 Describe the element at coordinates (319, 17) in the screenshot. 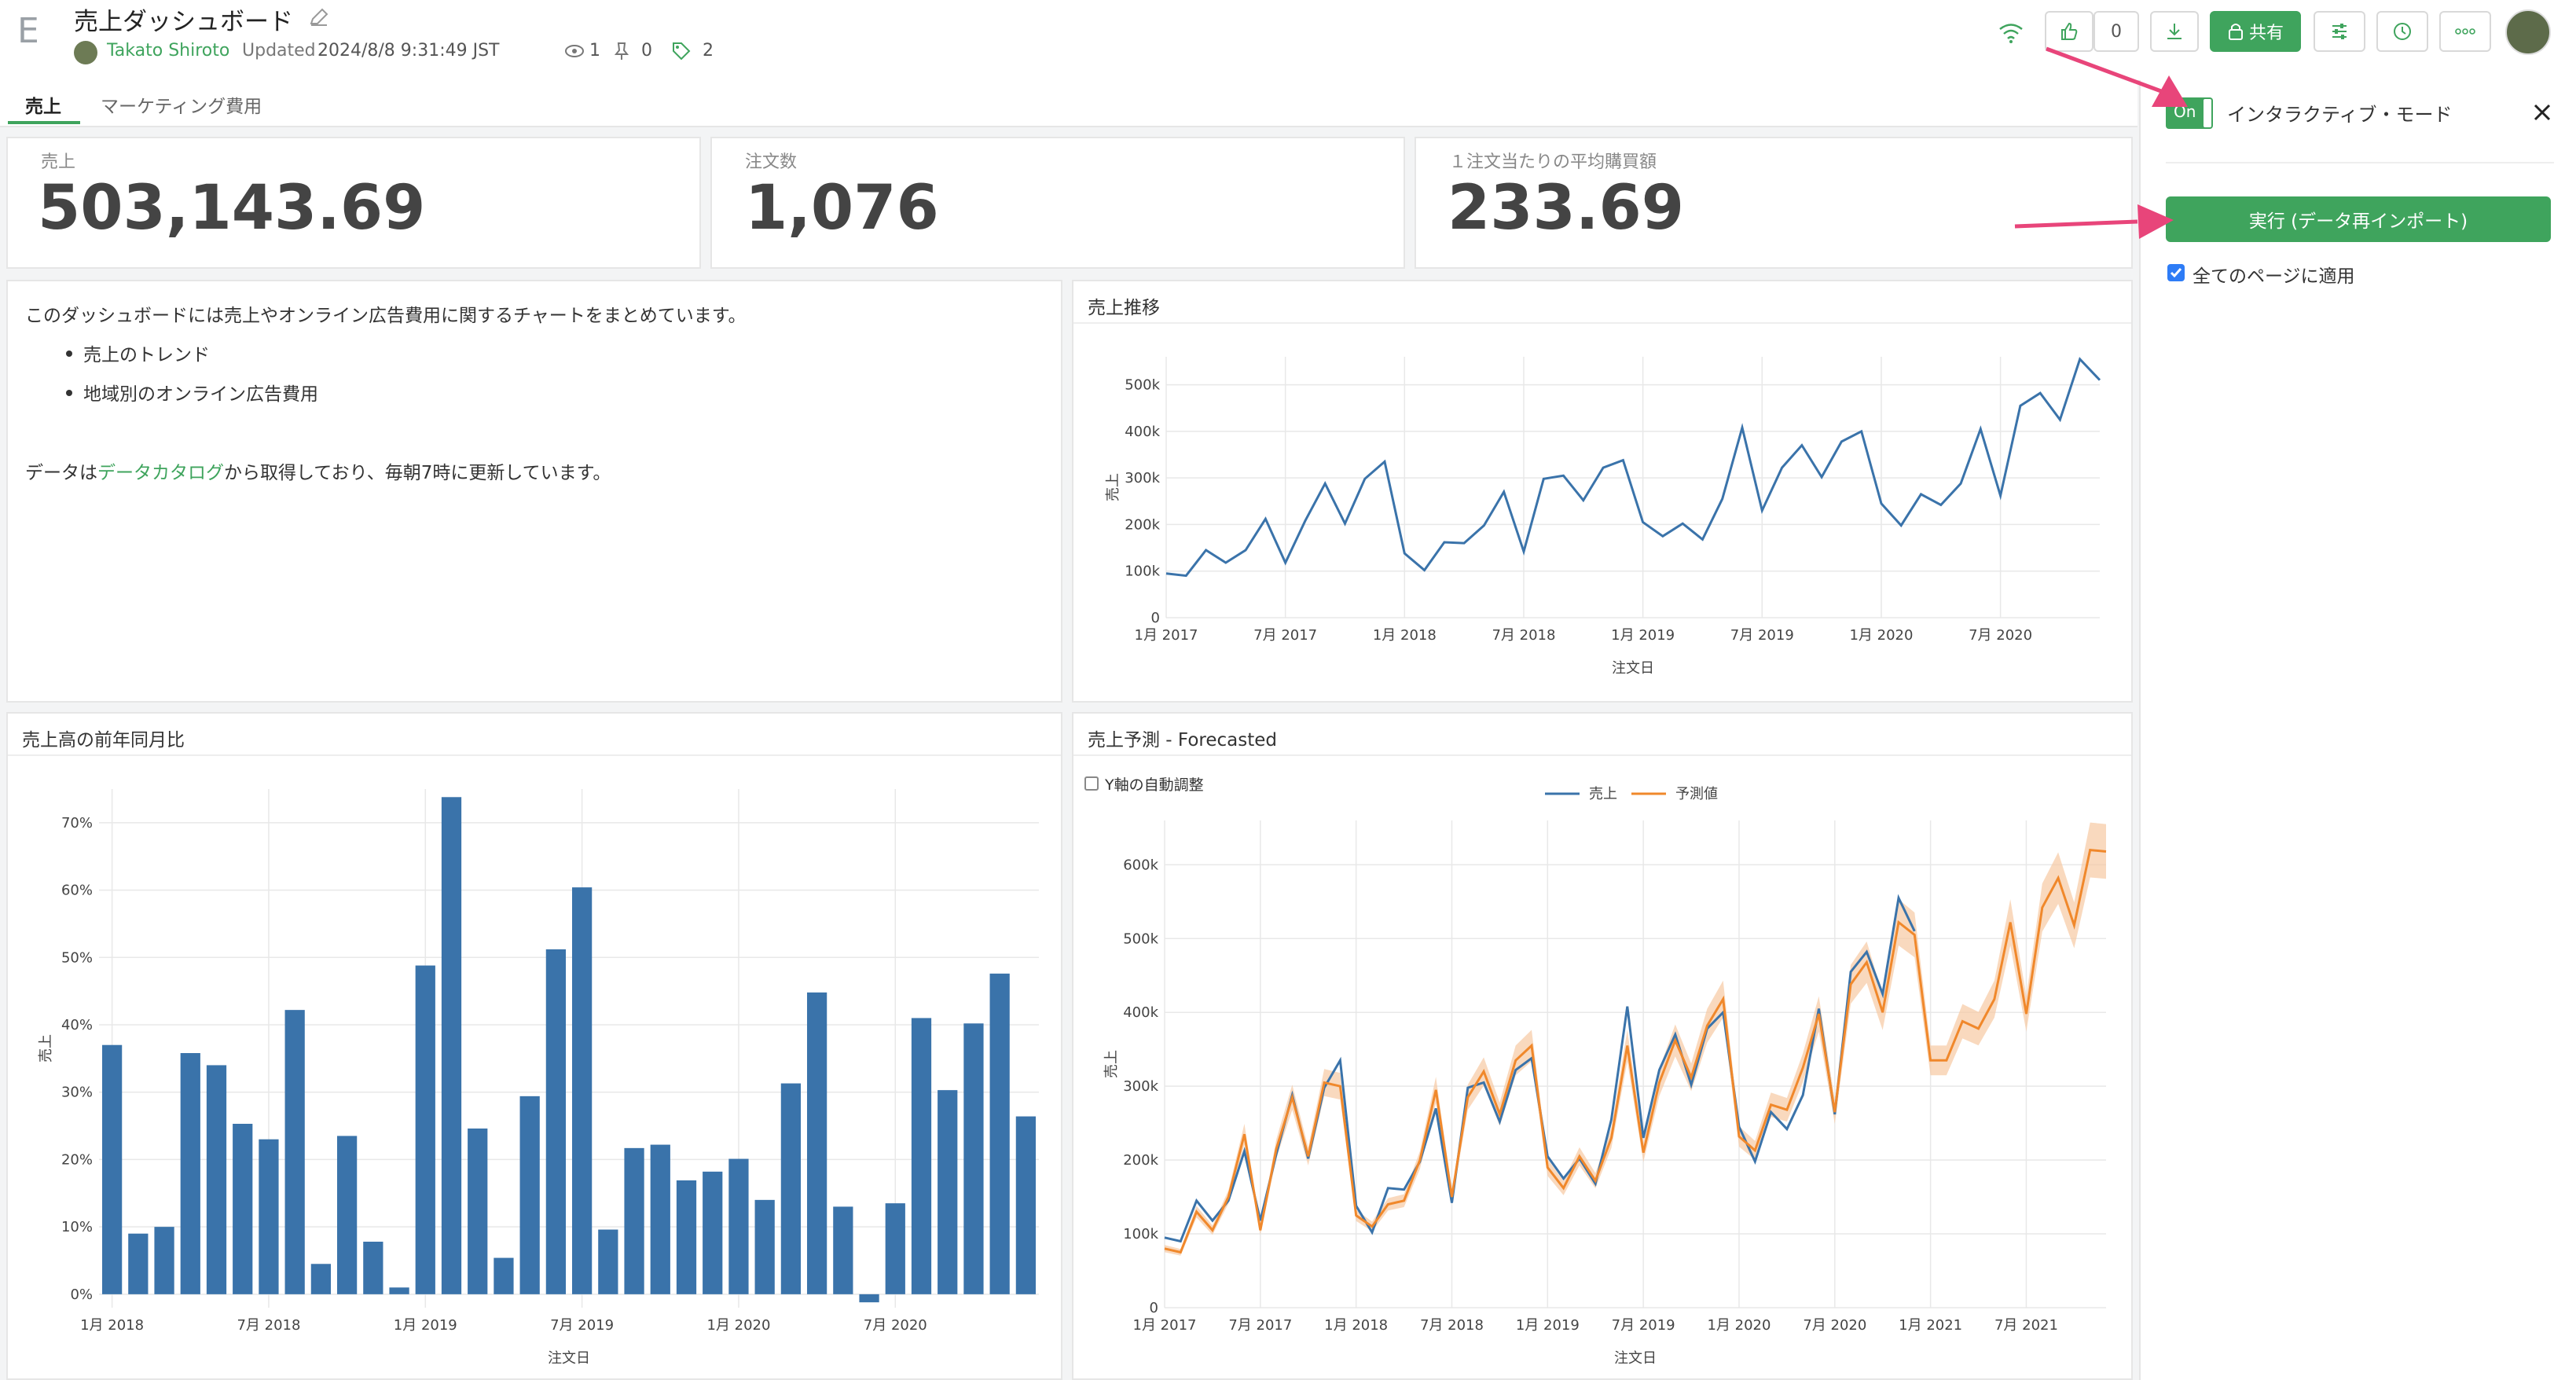

I see `edit-icon` at that location.